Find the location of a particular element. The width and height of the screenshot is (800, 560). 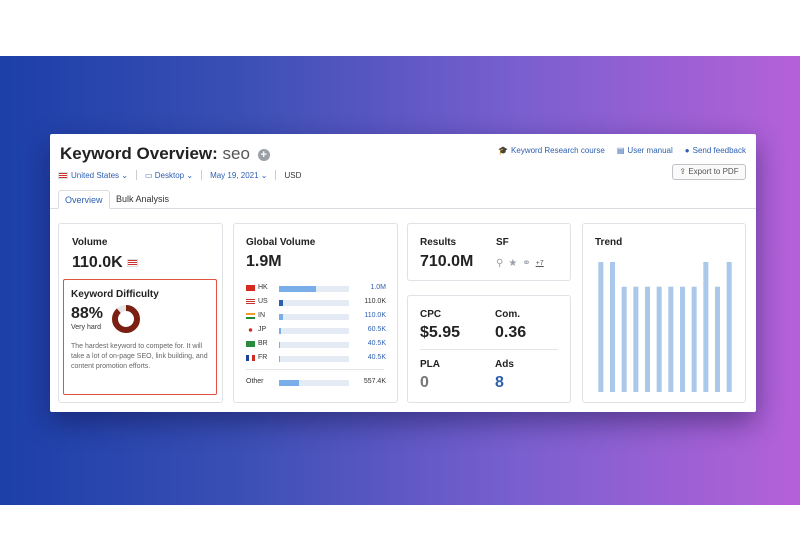

location-pin-icon: ⚲ is located at coordinates (500, 263).